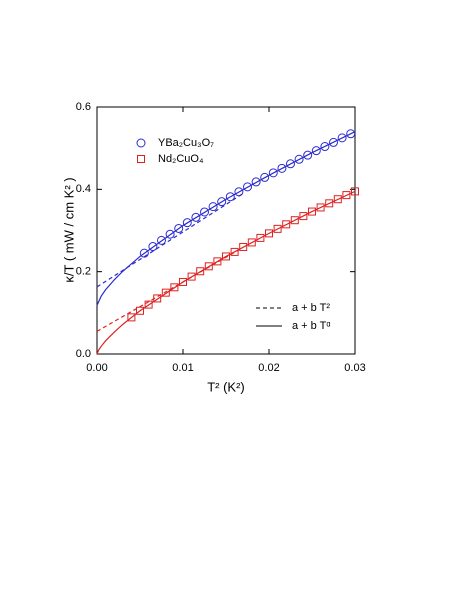 This screenshot has height=599, width=463. I want to click on legend-label: a + b Tᵅ, so click(311, 326).